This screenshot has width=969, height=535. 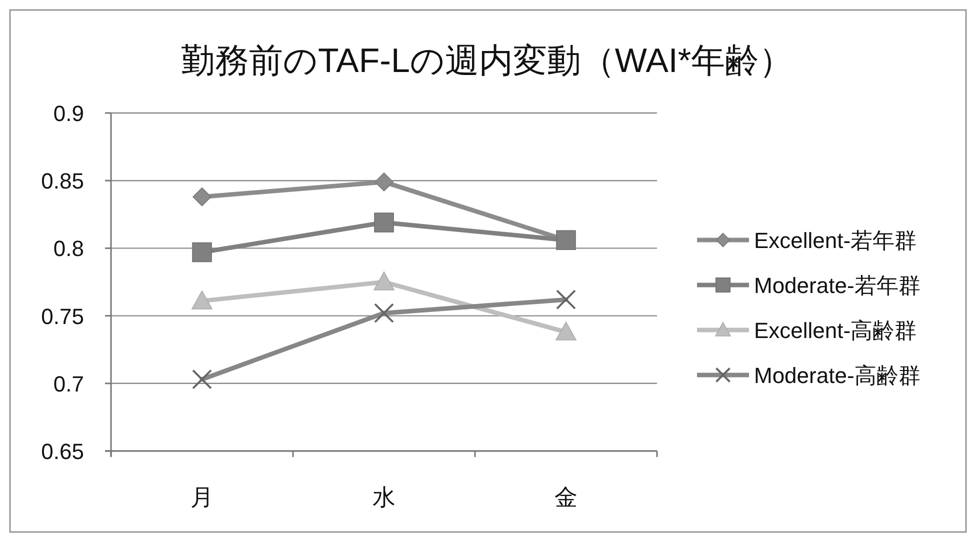 I want to click on ytick-label: 0.7, so click(x=68, y=383).